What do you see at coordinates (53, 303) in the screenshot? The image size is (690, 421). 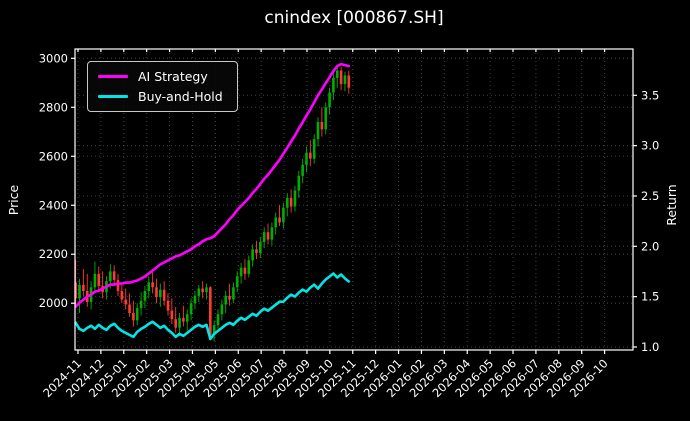 I see `price-tick-label: 2000` at bounding box center [53, 303].